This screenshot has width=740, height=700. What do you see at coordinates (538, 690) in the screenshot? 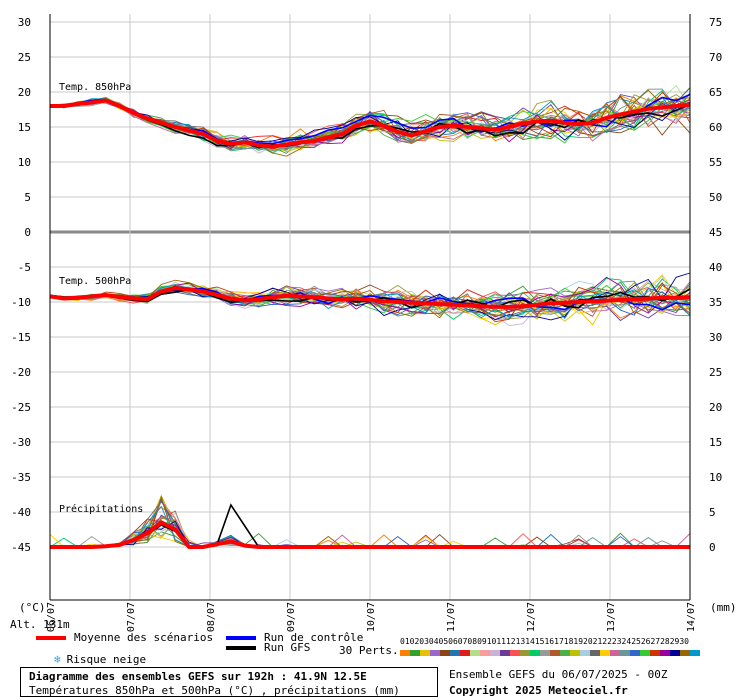
I see `copyright: Copyright 2025 Meteociel.fr` at bounding box center [538, 690].